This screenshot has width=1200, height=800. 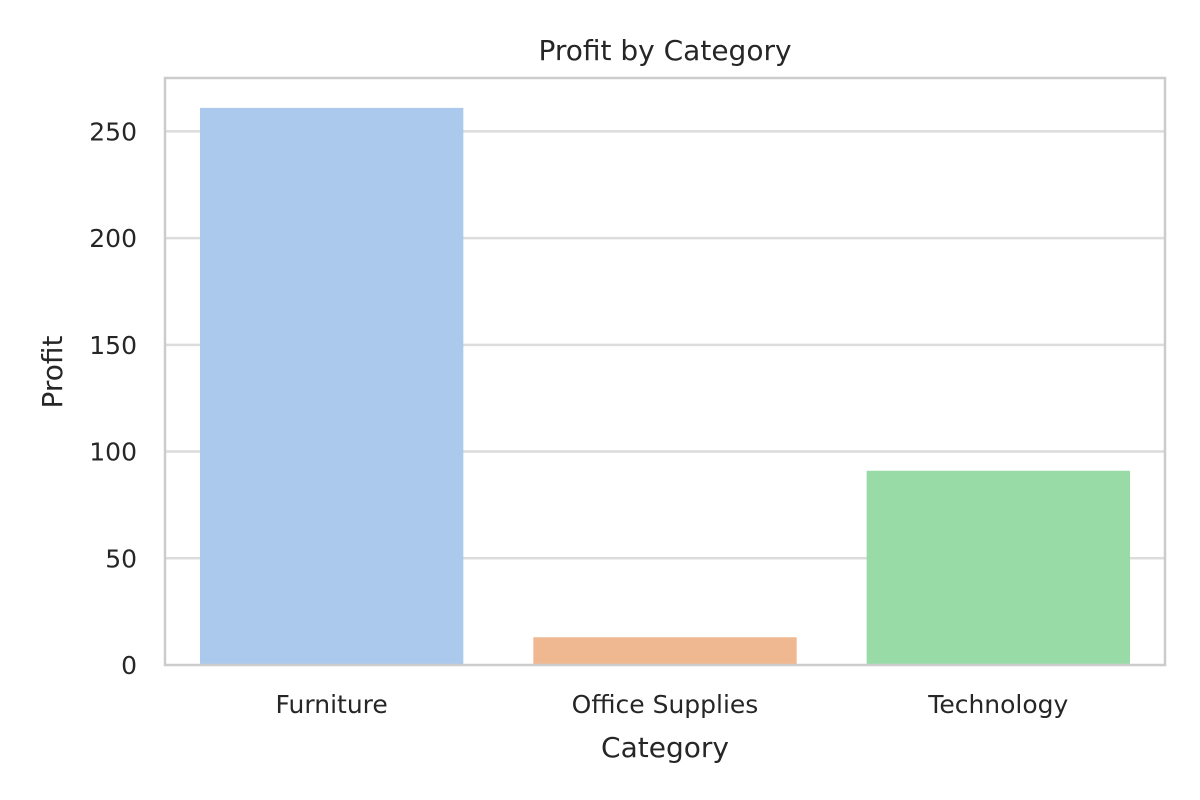 I want to click on x-tick-labels: Furniture Office Supplies Technology, so click(x=672, y=704).